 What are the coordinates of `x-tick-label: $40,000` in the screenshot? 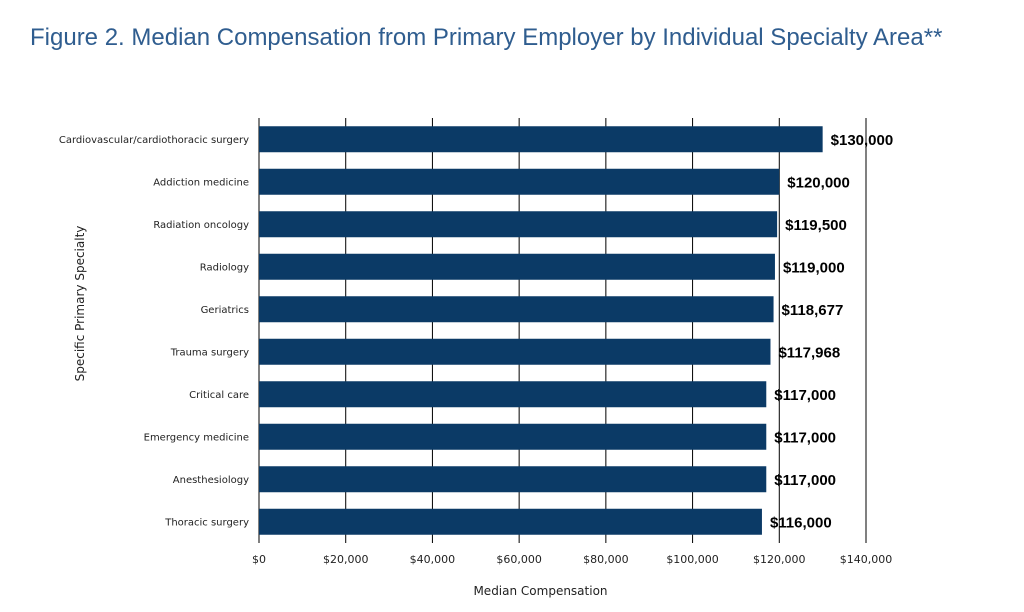 It's located at (433, 559).